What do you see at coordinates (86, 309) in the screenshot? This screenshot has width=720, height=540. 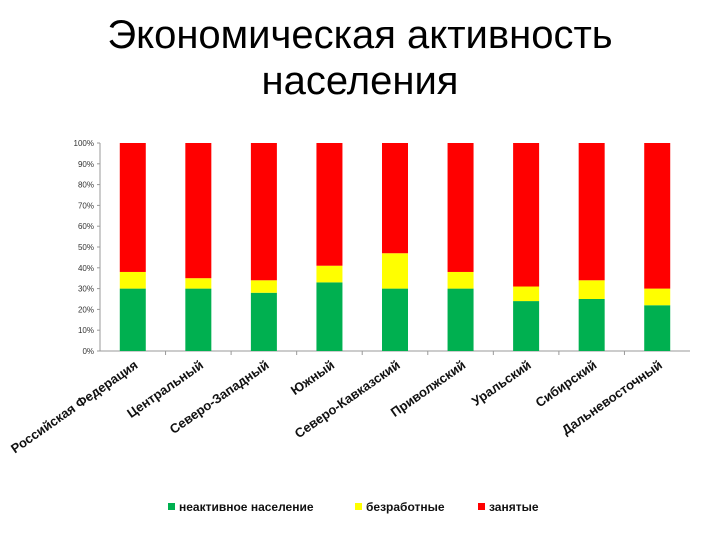 I see `y-tick-label: 20%` at bounding box center [86, 309].